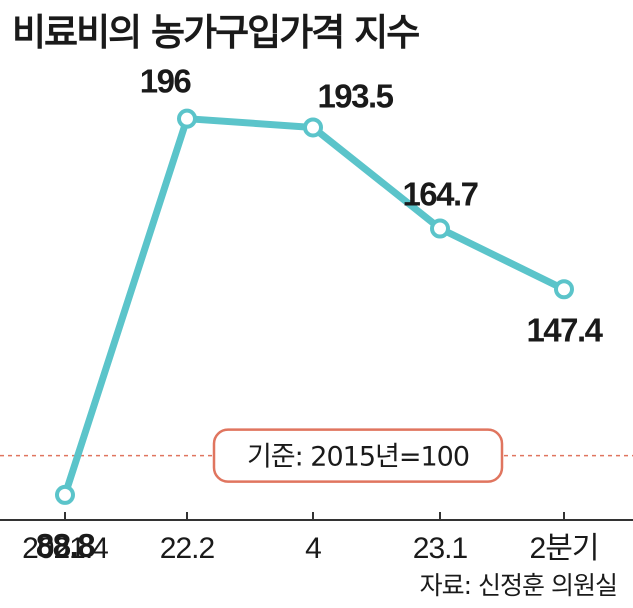 This screenshot has width=633, height=608. Describe the element at coordinates (518, 585) in the screenshot. I see `source-note: 자료: 신정훈 의원실` at that location.